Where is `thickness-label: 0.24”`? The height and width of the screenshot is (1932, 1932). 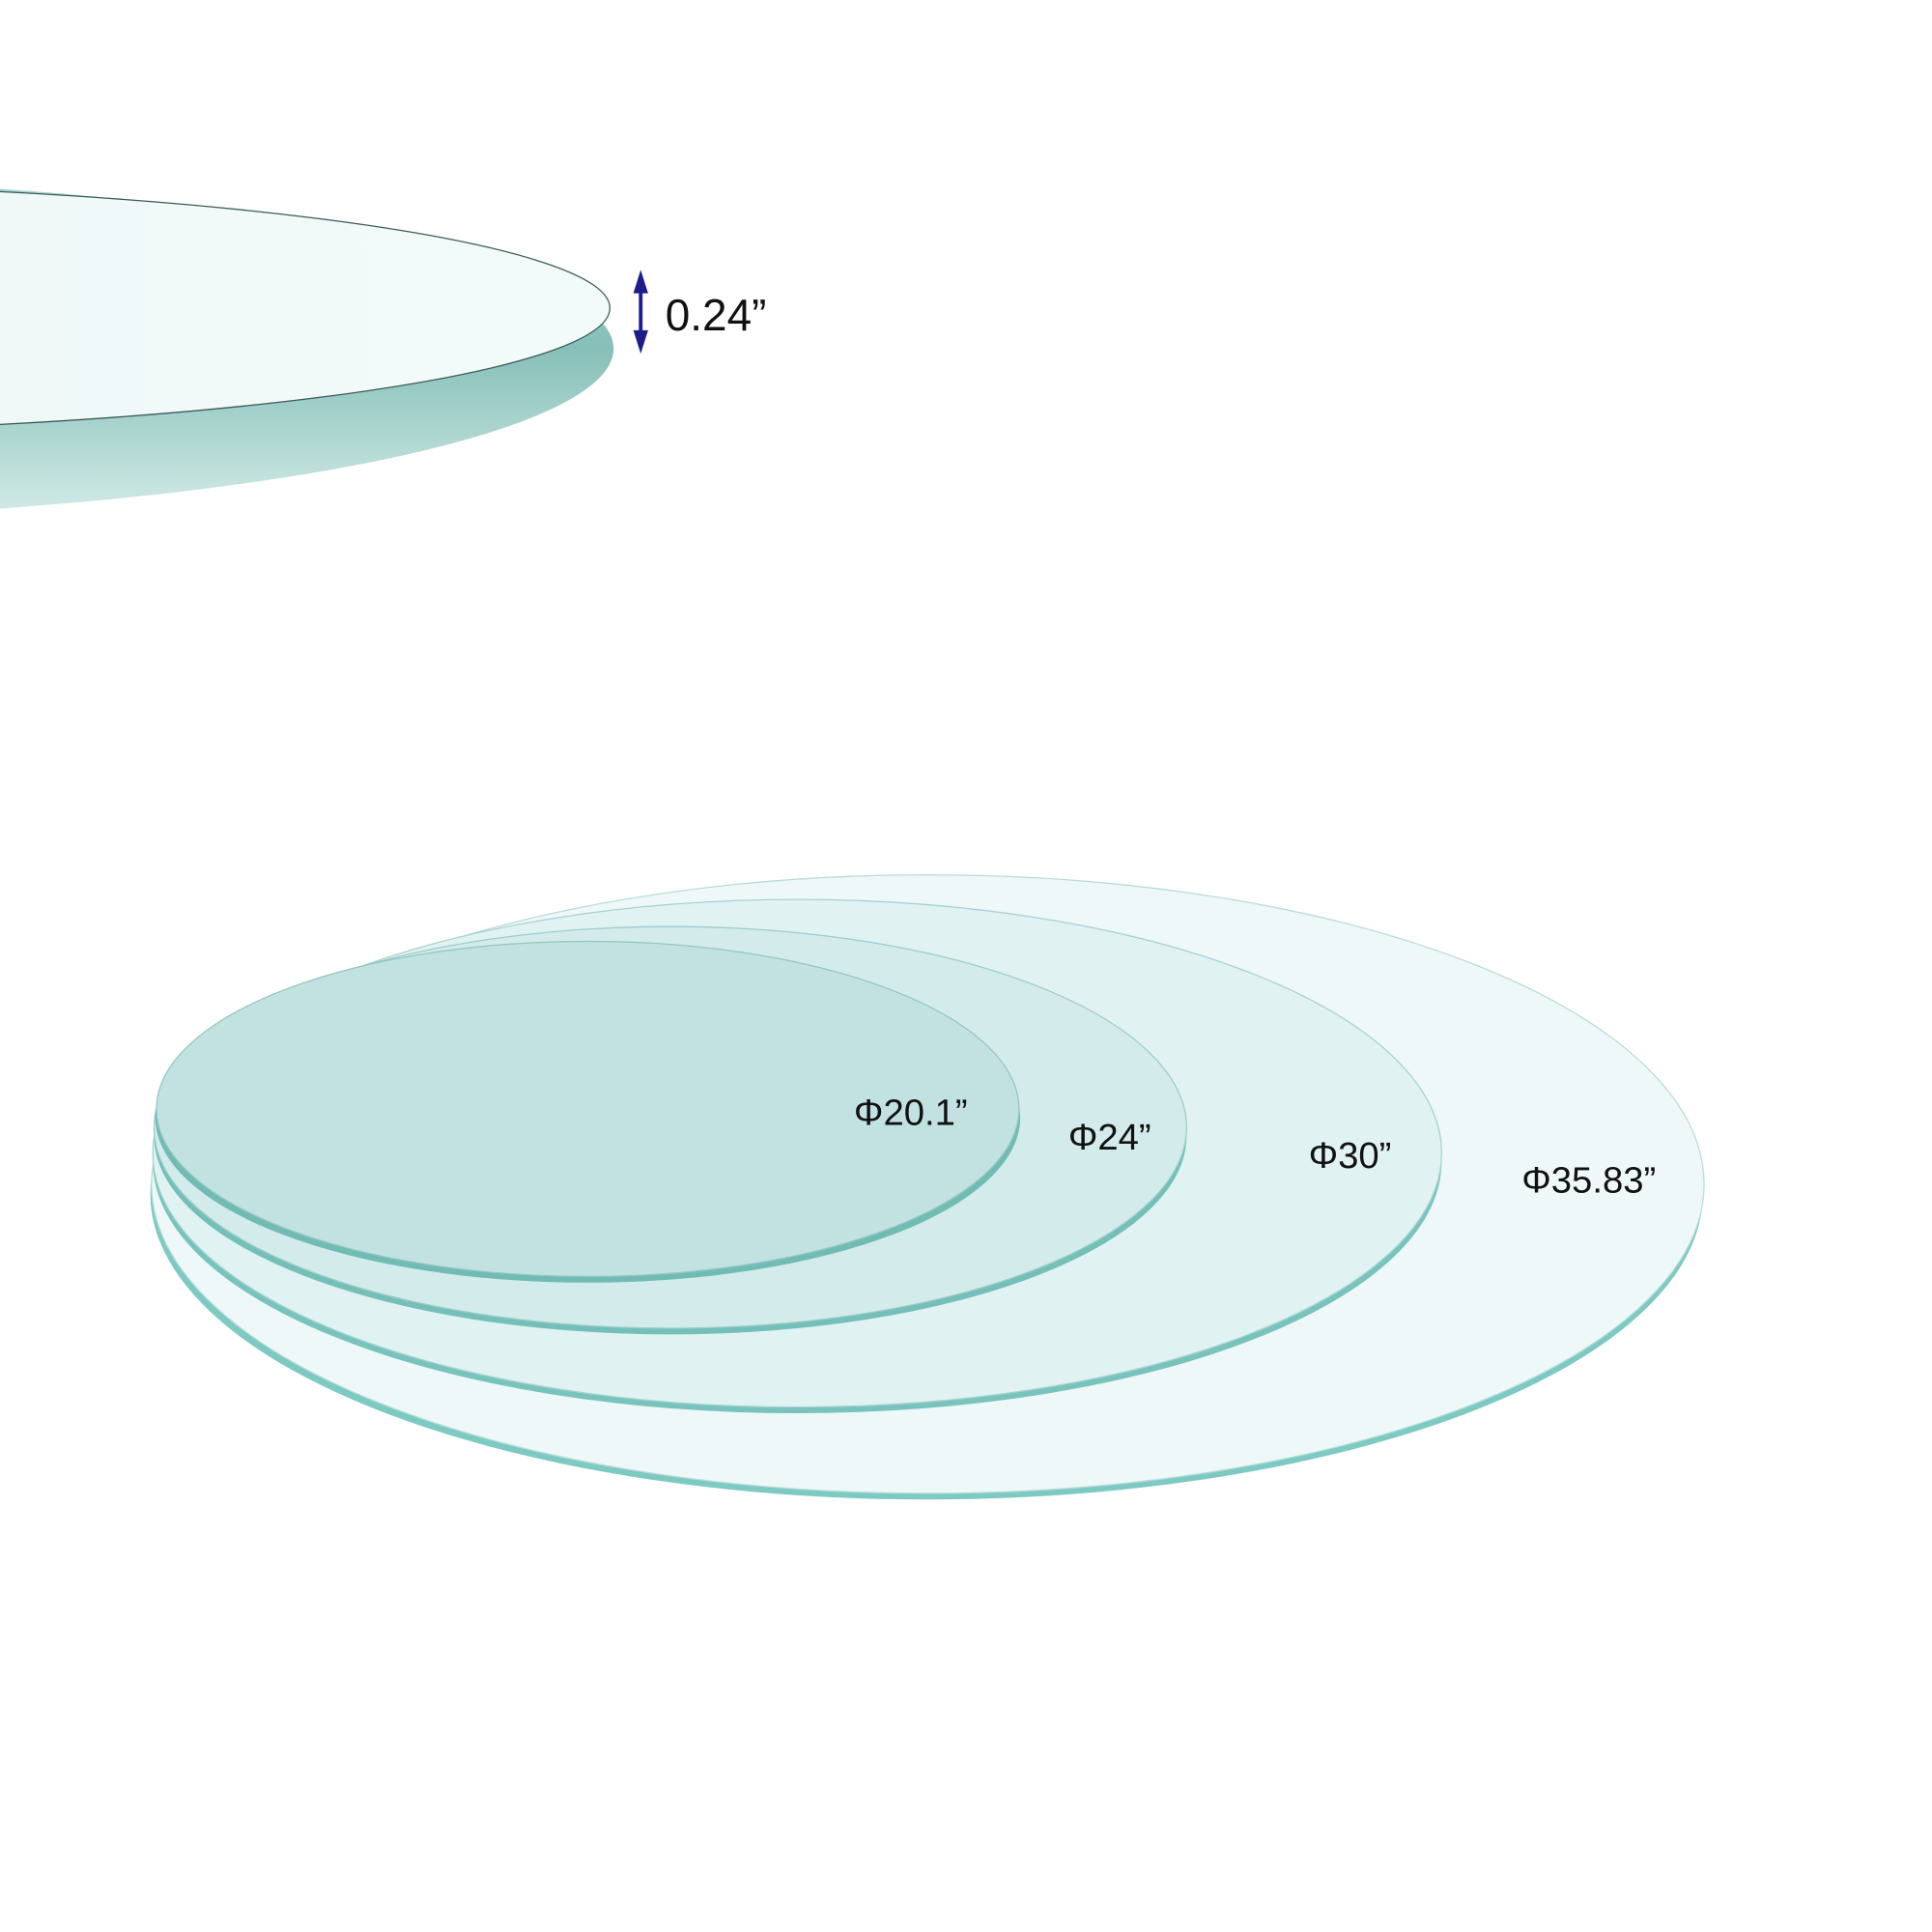 thickness-label: 0.24” is located at coordinates (716, 315).